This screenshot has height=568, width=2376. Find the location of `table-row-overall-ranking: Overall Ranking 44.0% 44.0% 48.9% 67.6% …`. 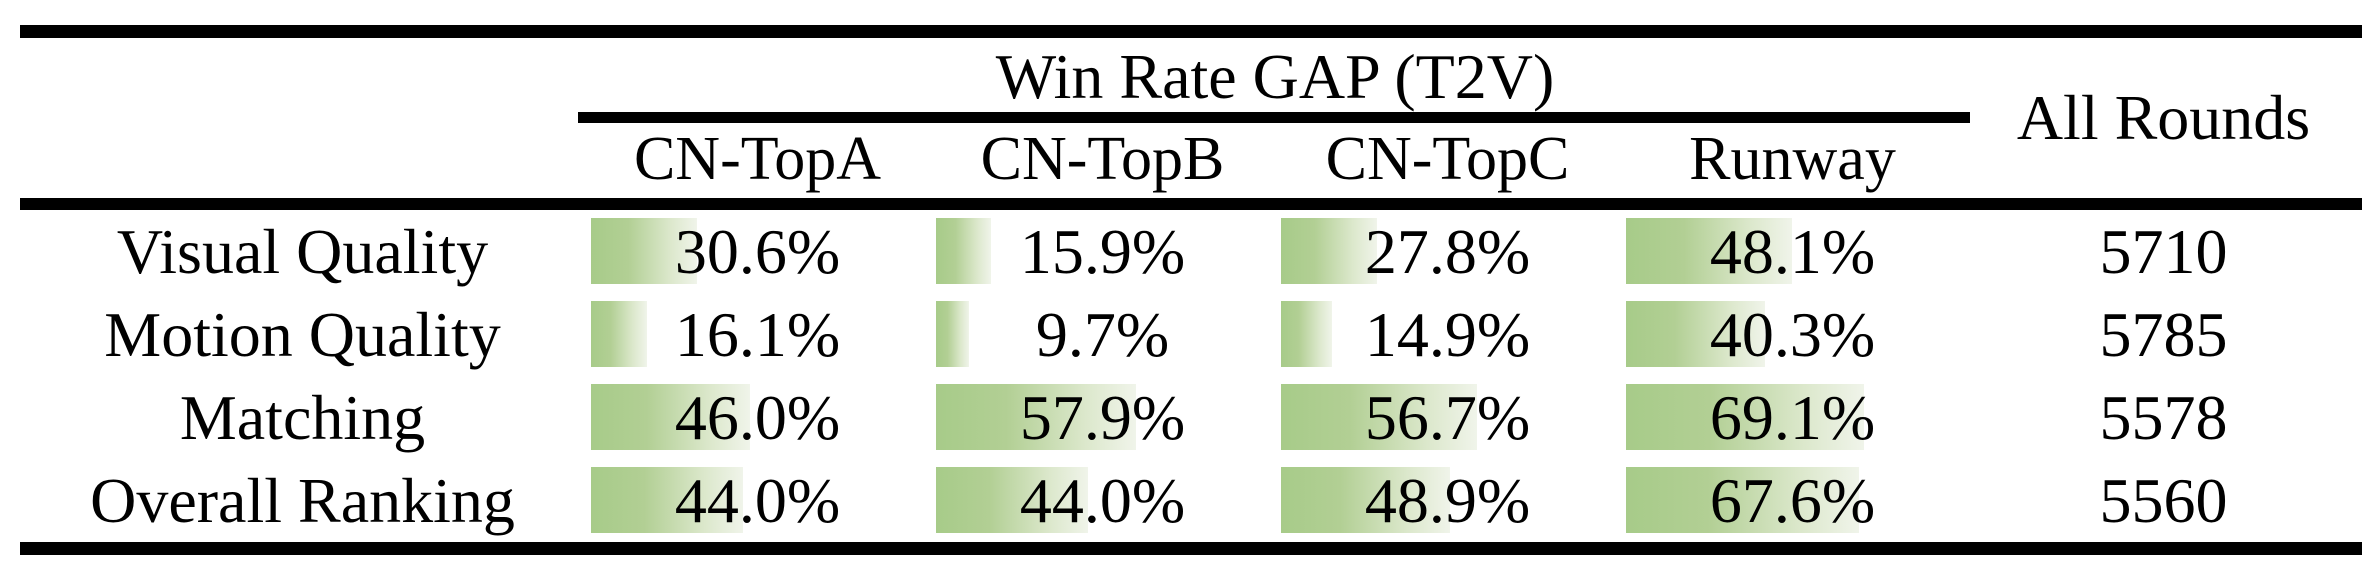

table-row-overall-ranking: Overall Ranking 44.0% 44.0% 48.9% 67.6% … is located at coordinates (1191, 500).